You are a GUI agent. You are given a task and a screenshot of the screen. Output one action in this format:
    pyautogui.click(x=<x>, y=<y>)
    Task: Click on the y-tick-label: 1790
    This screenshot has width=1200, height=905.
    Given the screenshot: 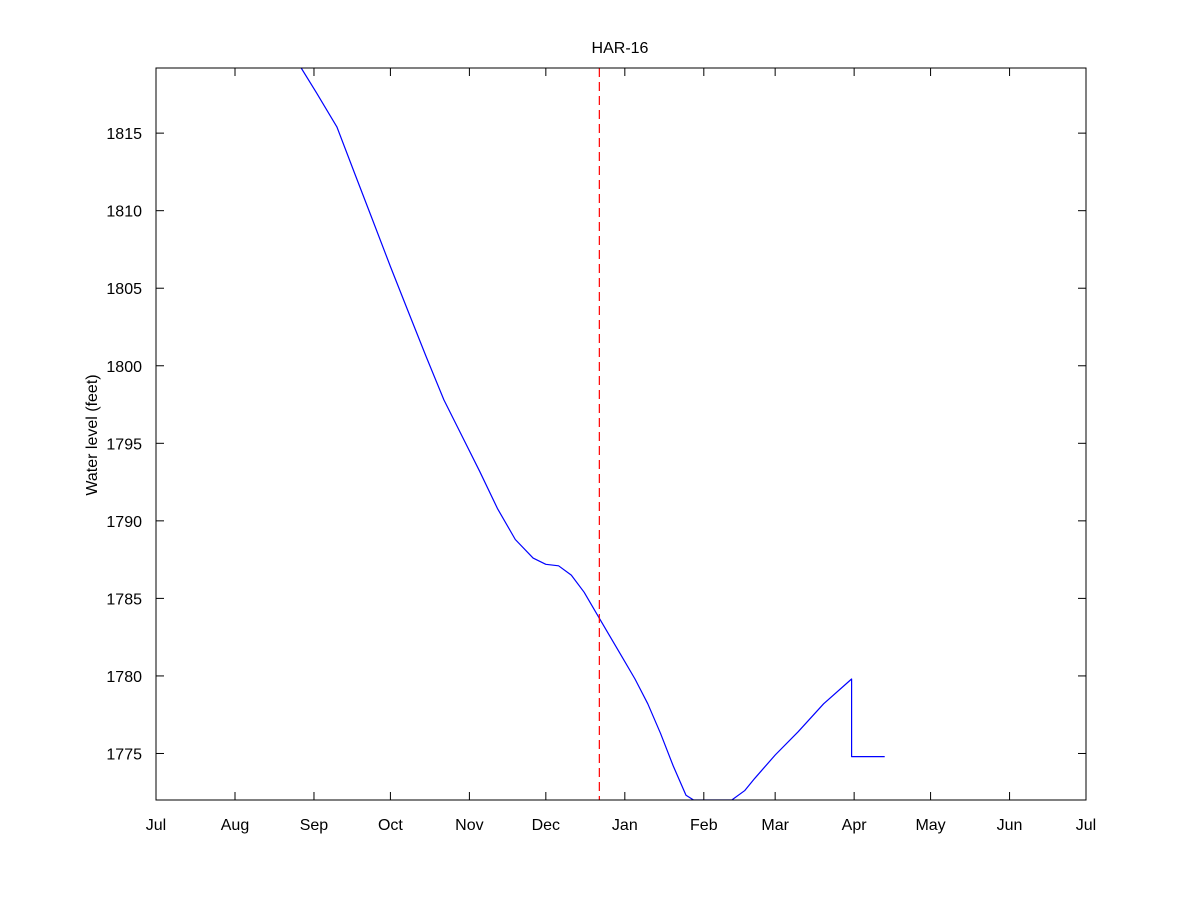 What is the action you would take?
    pyautogui.click(x=124, y=522)
    